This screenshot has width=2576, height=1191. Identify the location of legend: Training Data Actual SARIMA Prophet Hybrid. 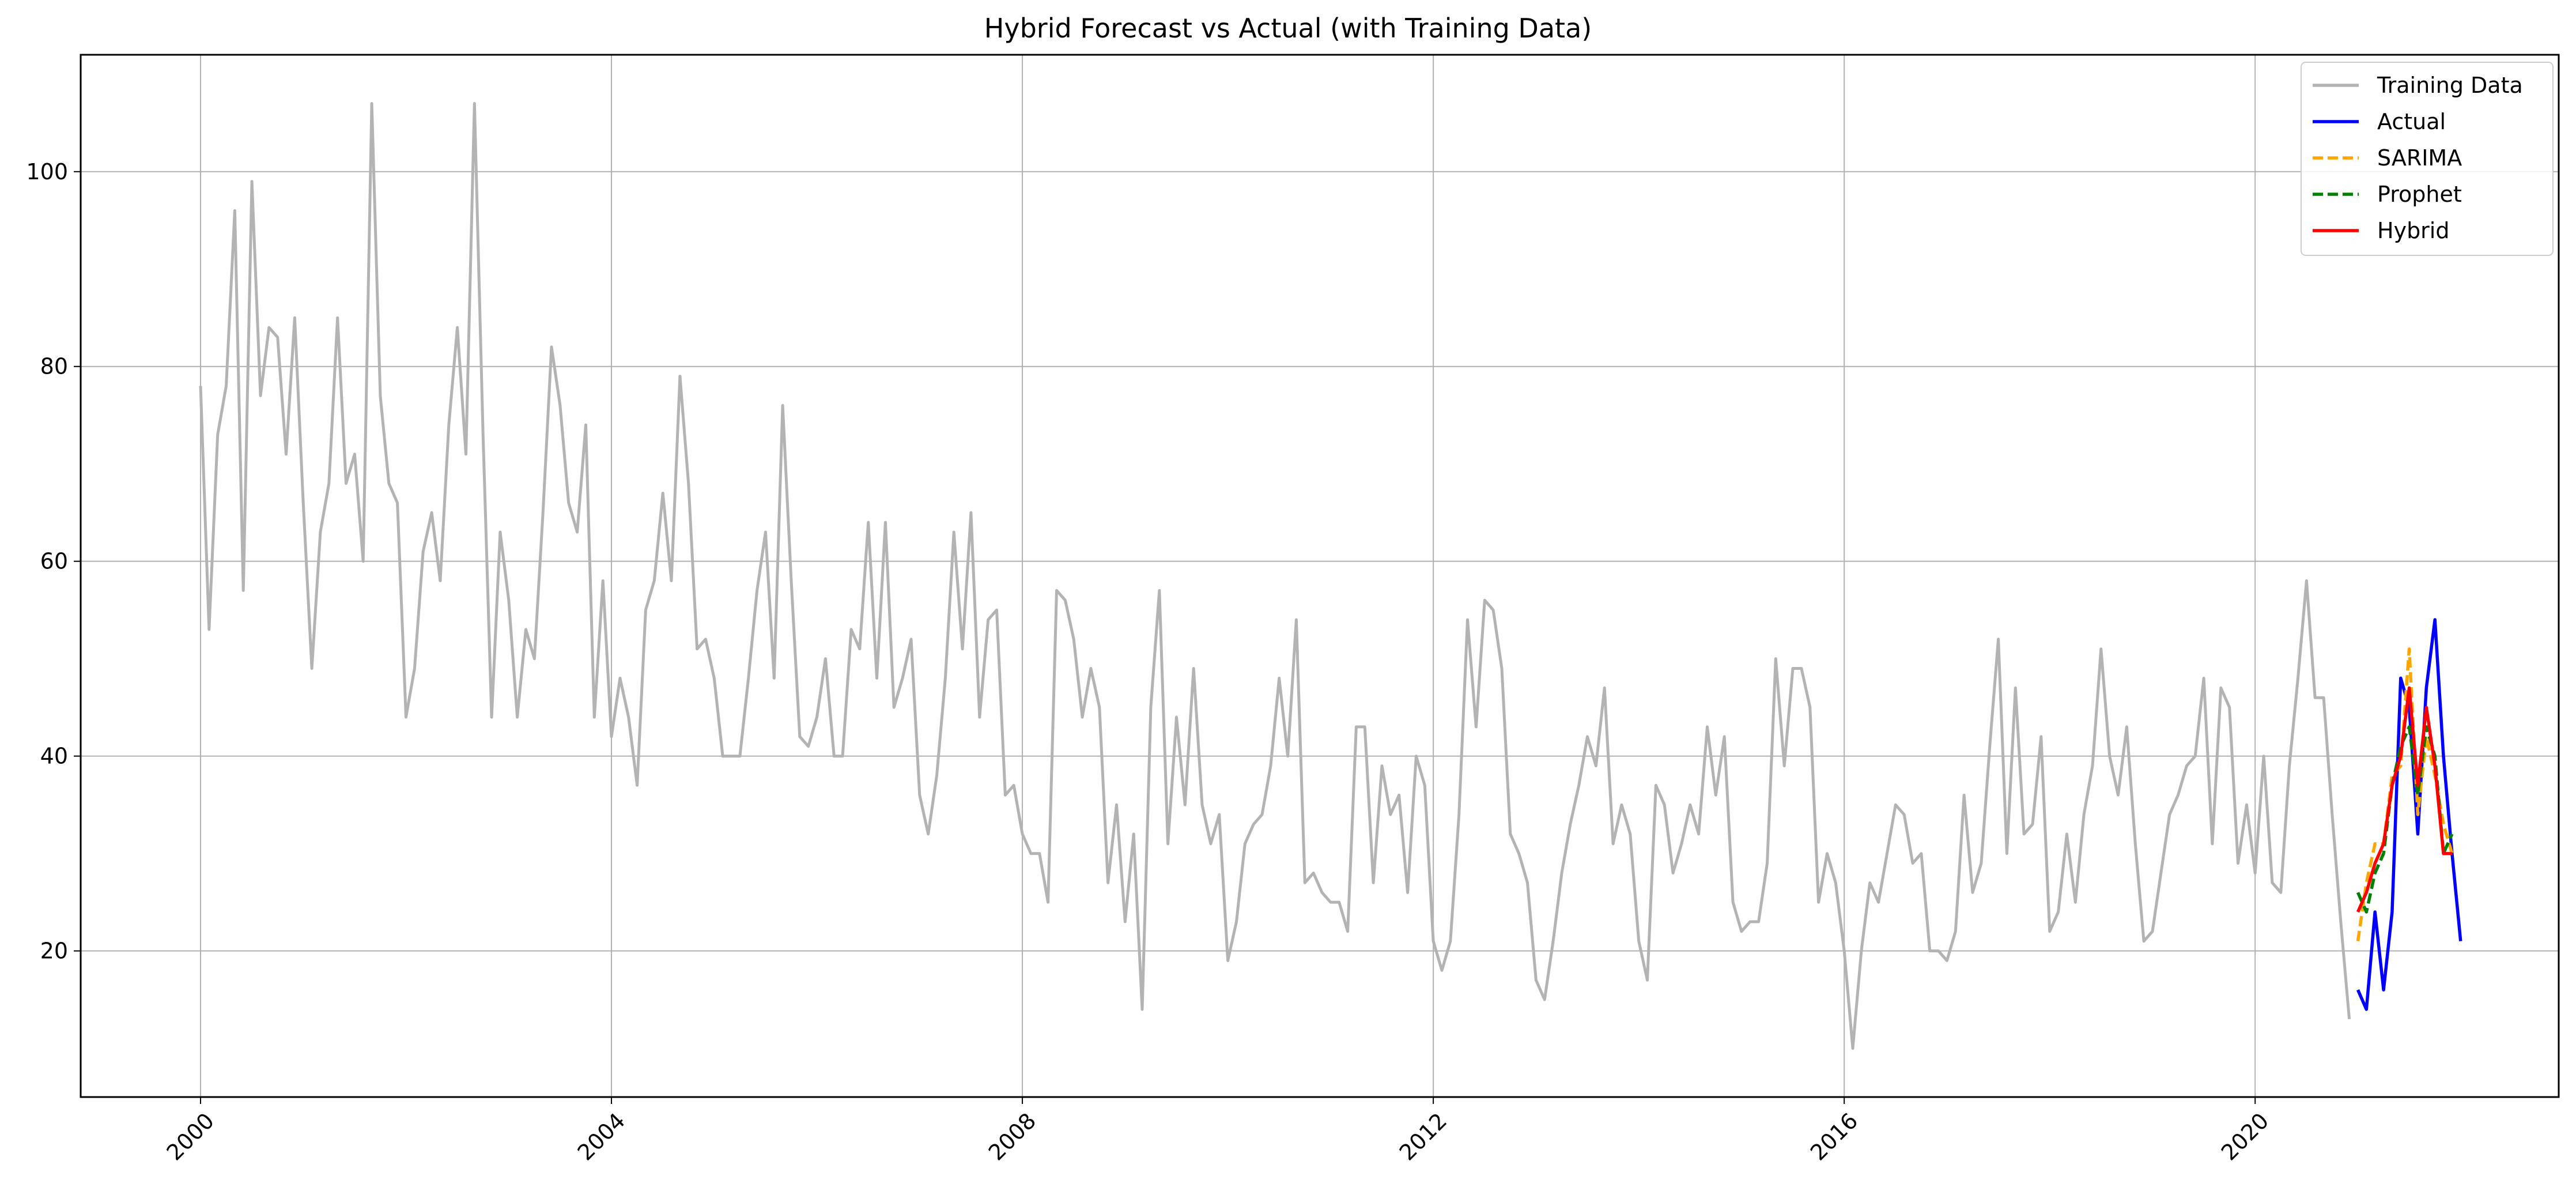
(2427, 159).